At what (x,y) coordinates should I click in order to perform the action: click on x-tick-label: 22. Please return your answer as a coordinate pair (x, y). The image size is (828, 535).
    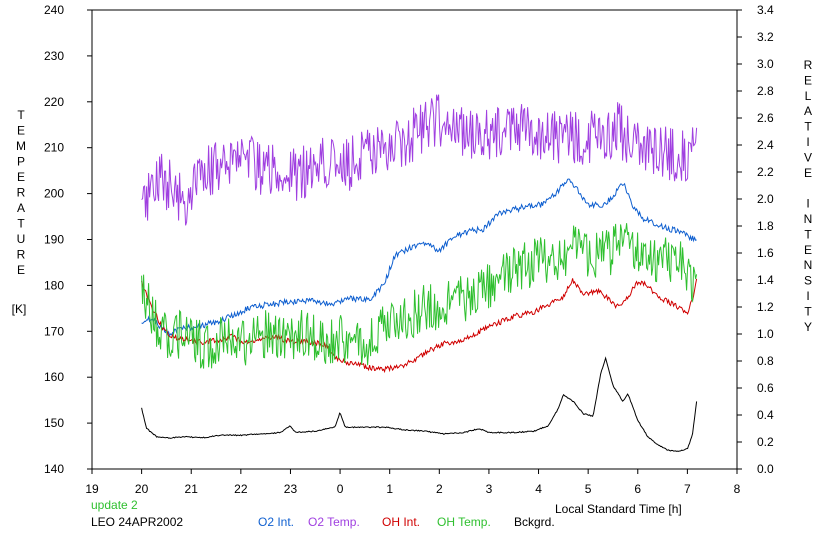
    Looking at the image, I should click on (241, 489).